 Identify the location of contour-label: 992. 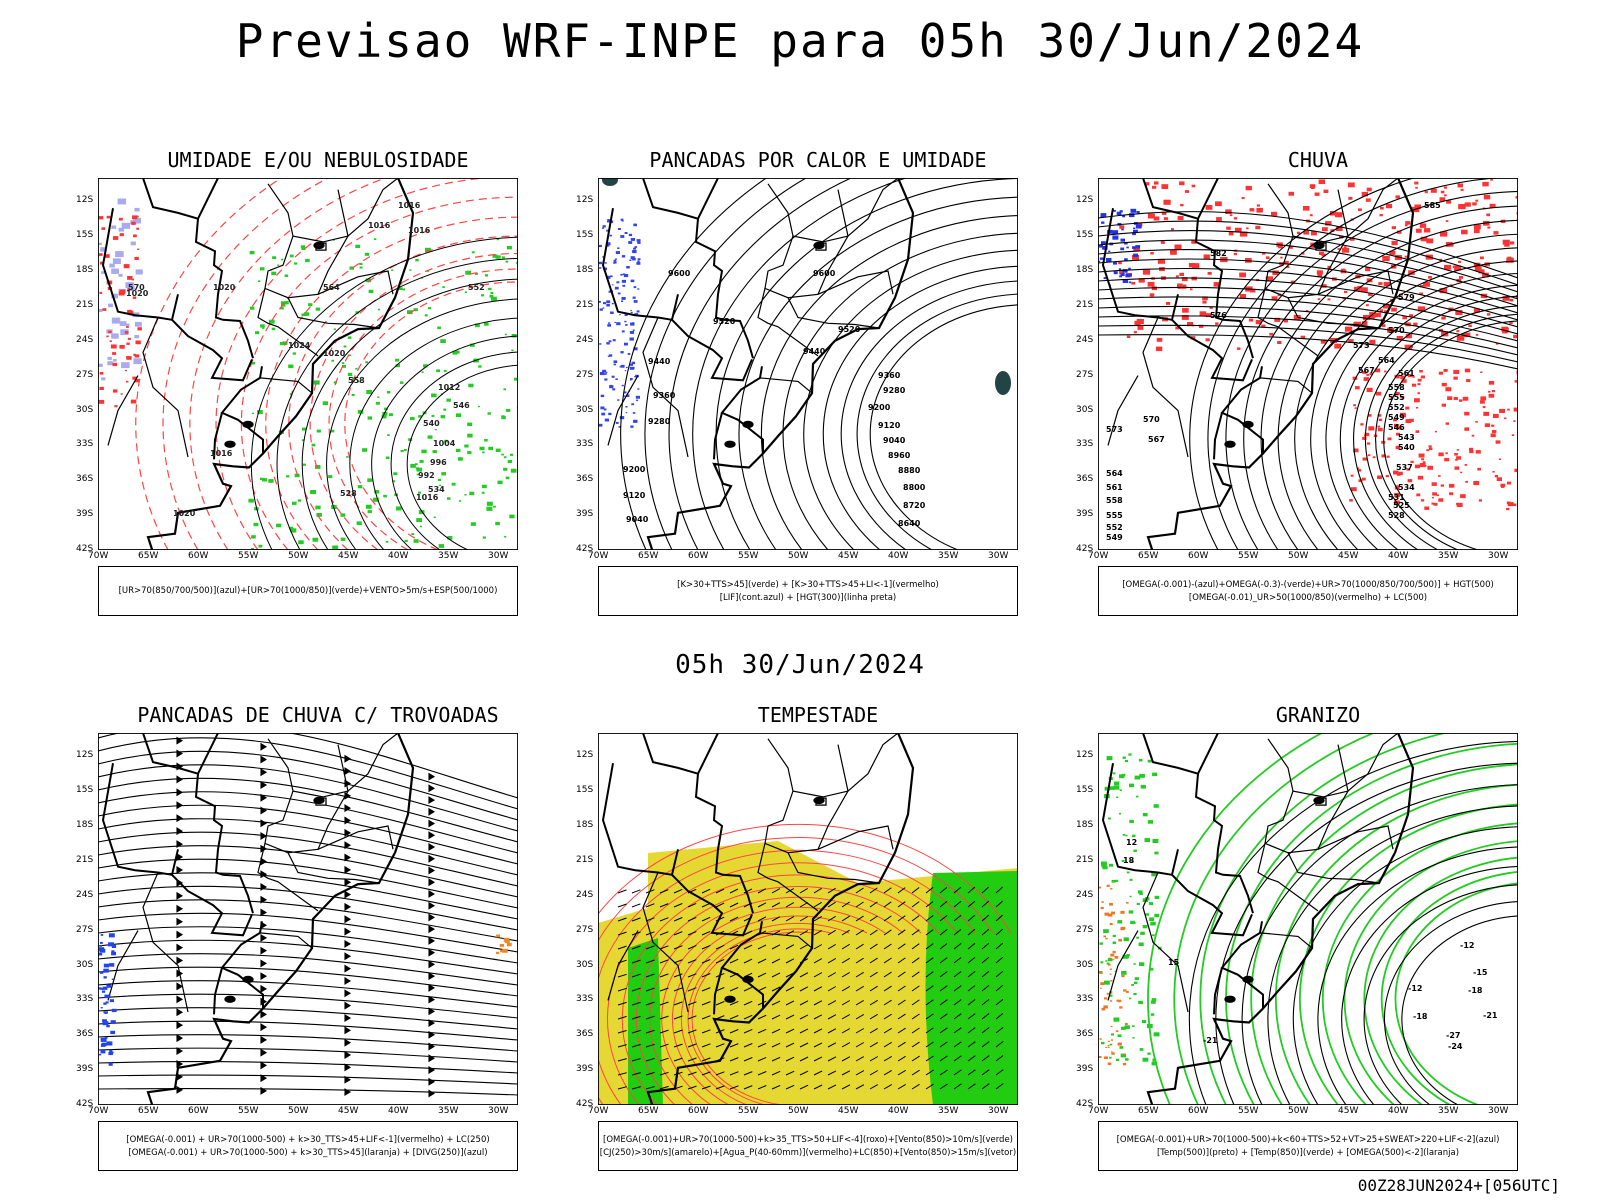
(426, 475).